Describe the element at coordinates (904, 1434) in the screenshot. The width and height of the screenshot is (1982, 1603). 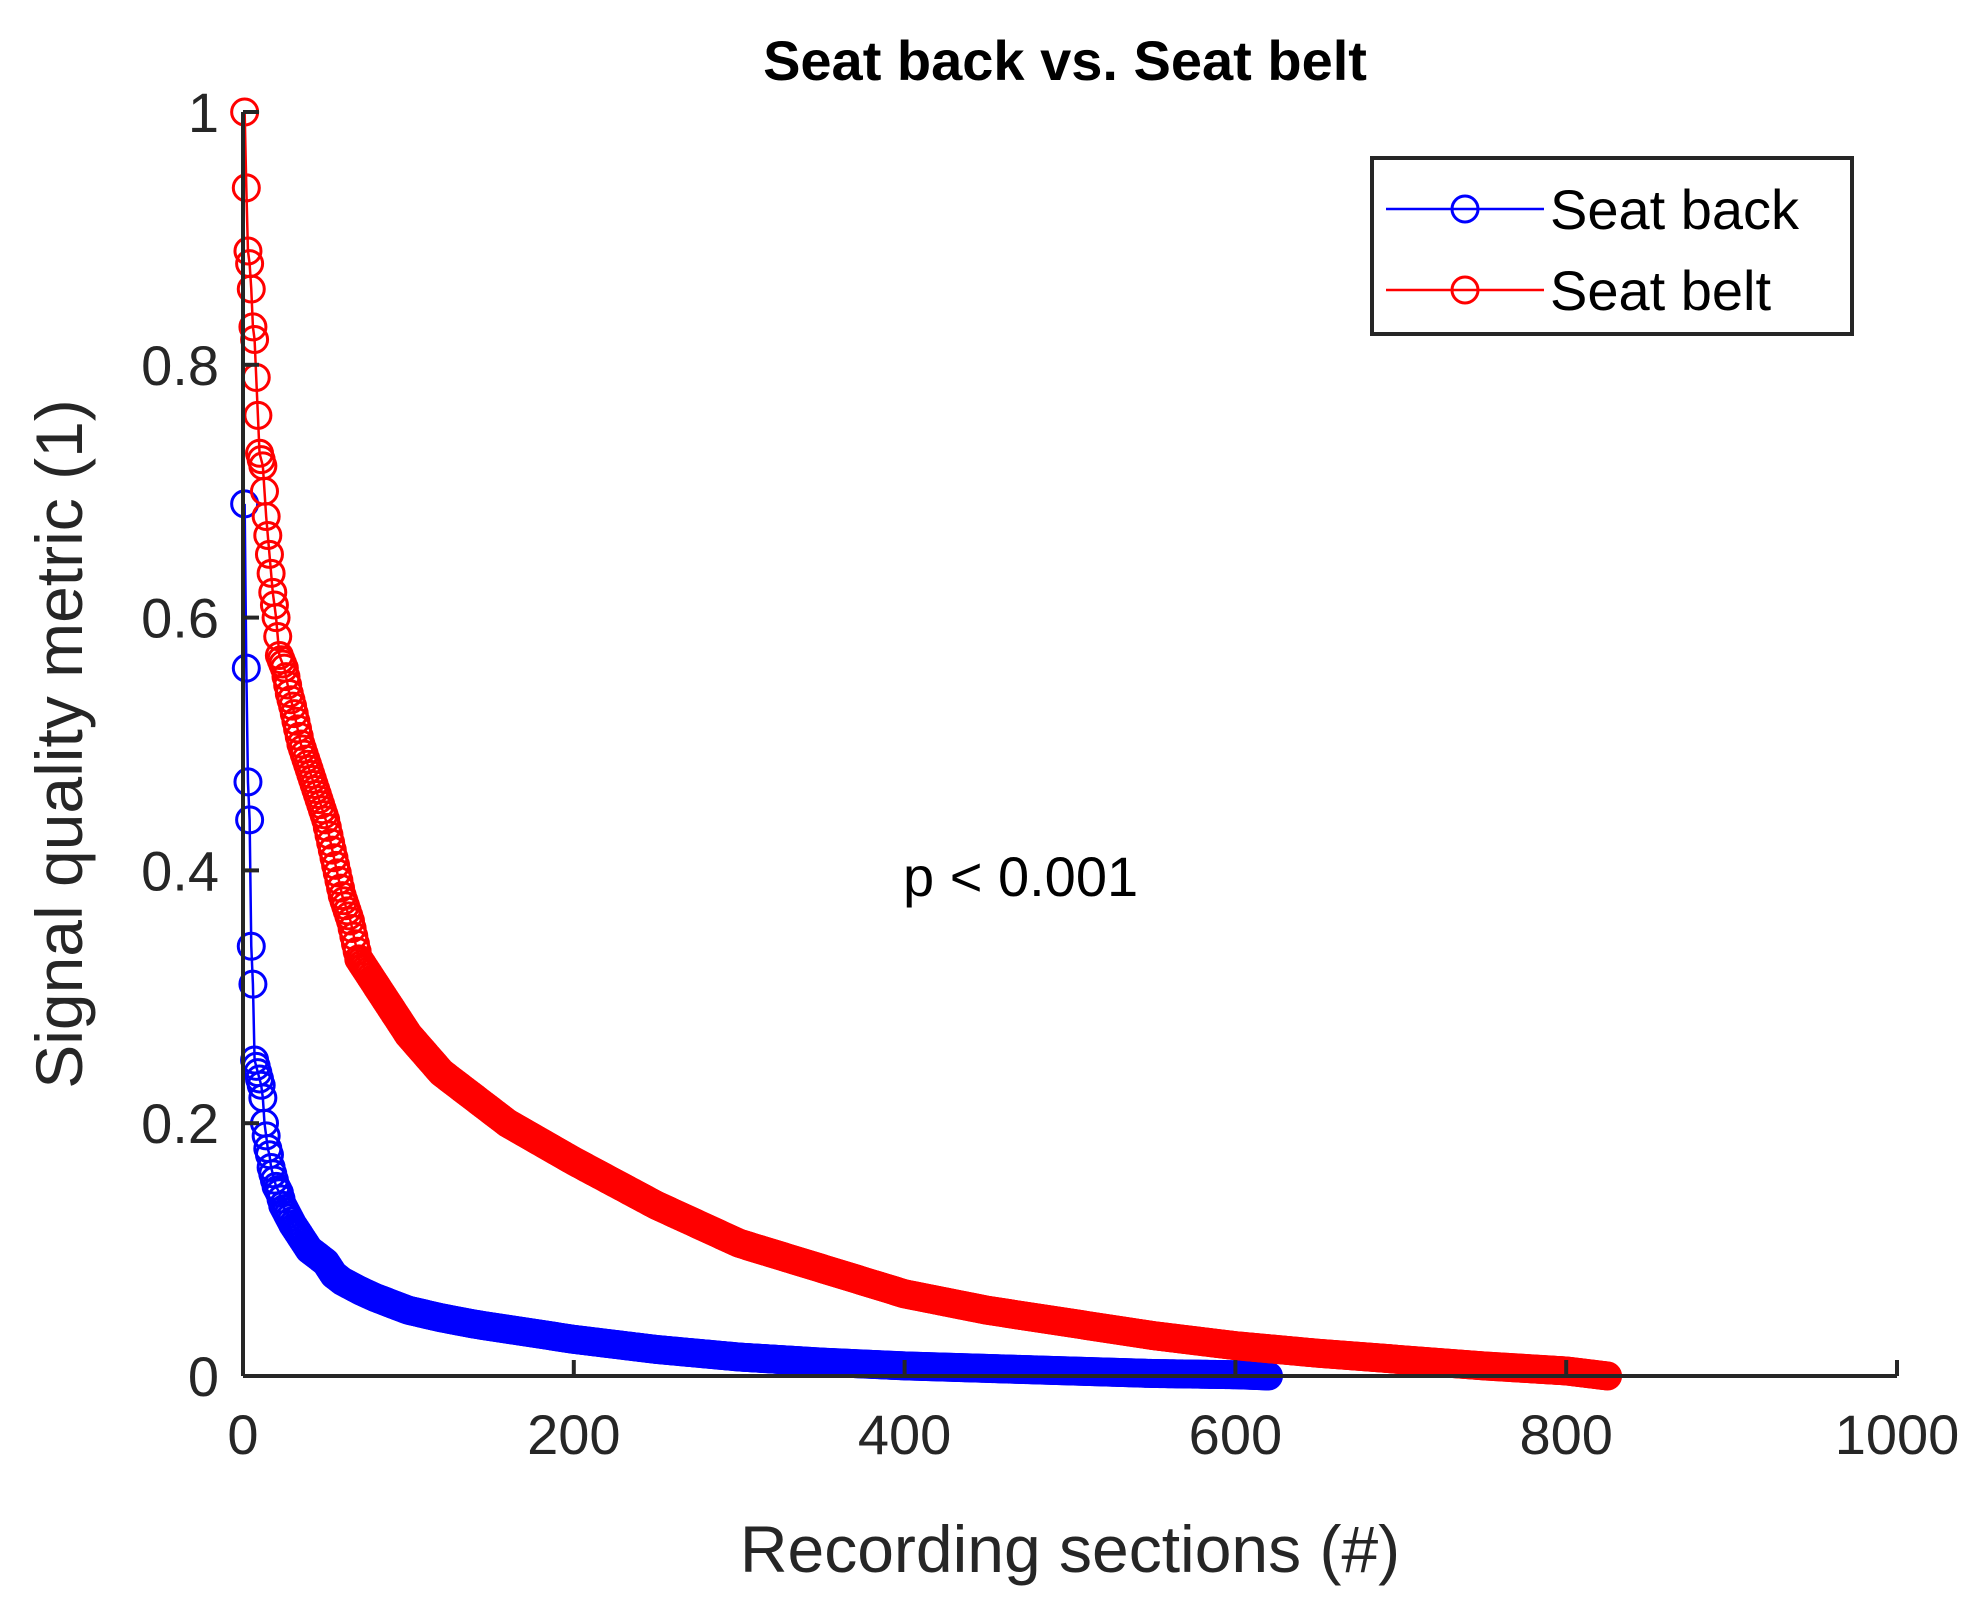
I see `x-tick-label: 400` at that location.